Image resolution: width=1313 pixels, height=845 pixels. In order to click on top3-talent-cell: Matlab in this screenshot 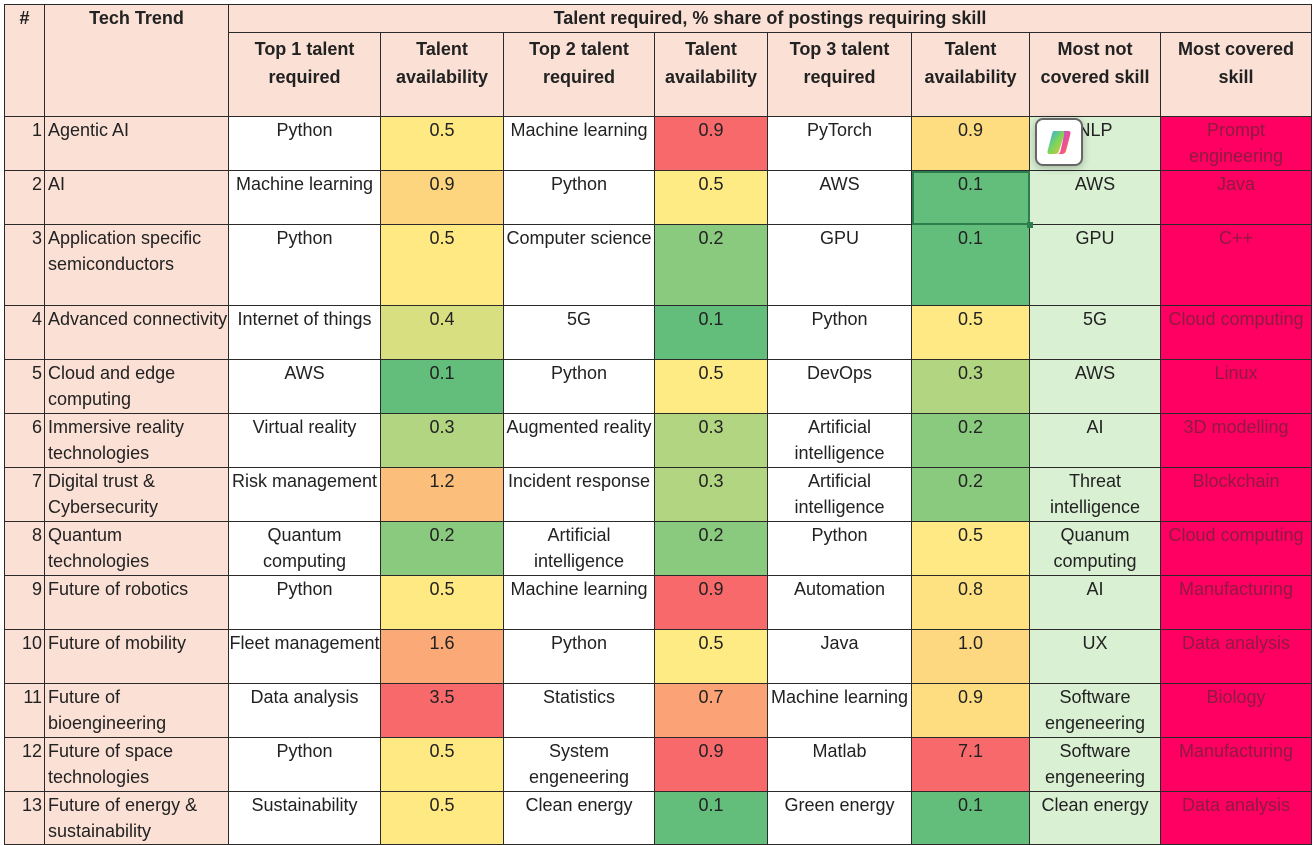, I will do `click(839, 764)`.